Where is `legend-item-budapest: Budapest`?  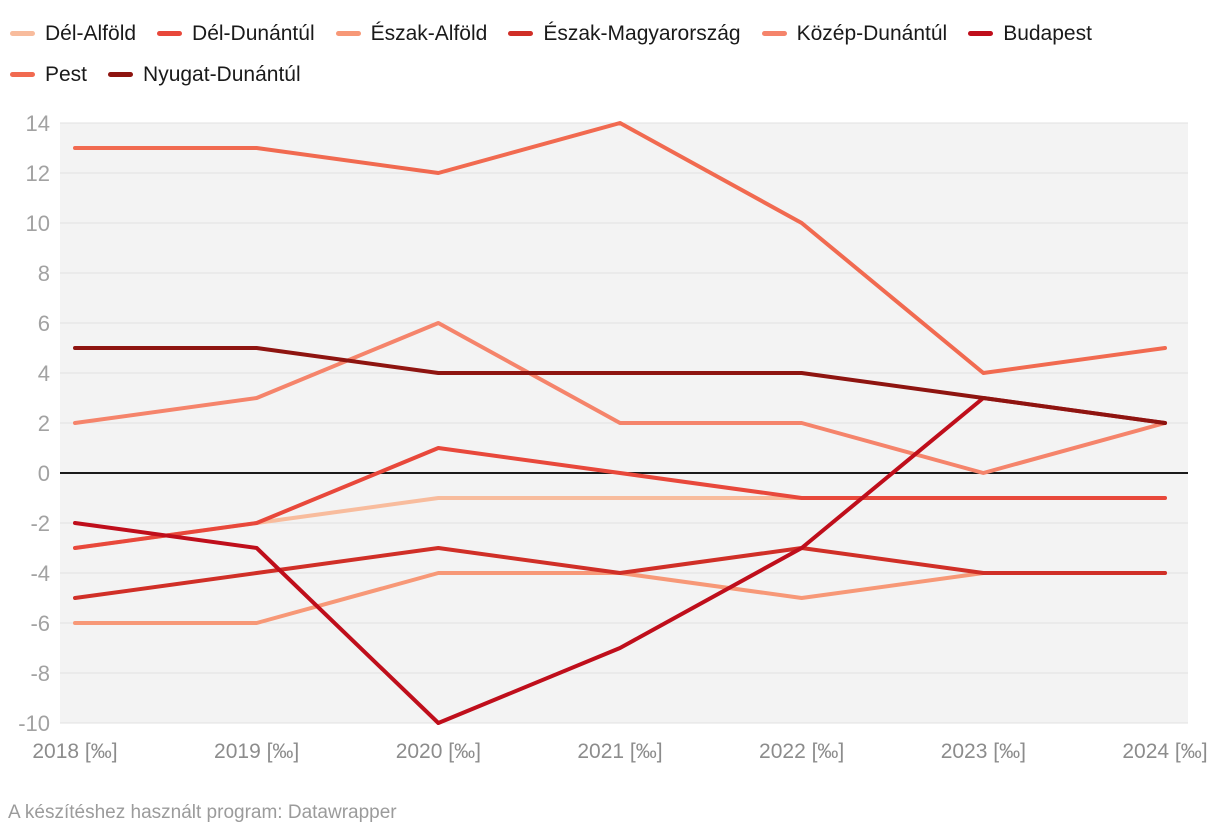 legend-item-budapest: Budapest is located at coordinates (1030, 34).